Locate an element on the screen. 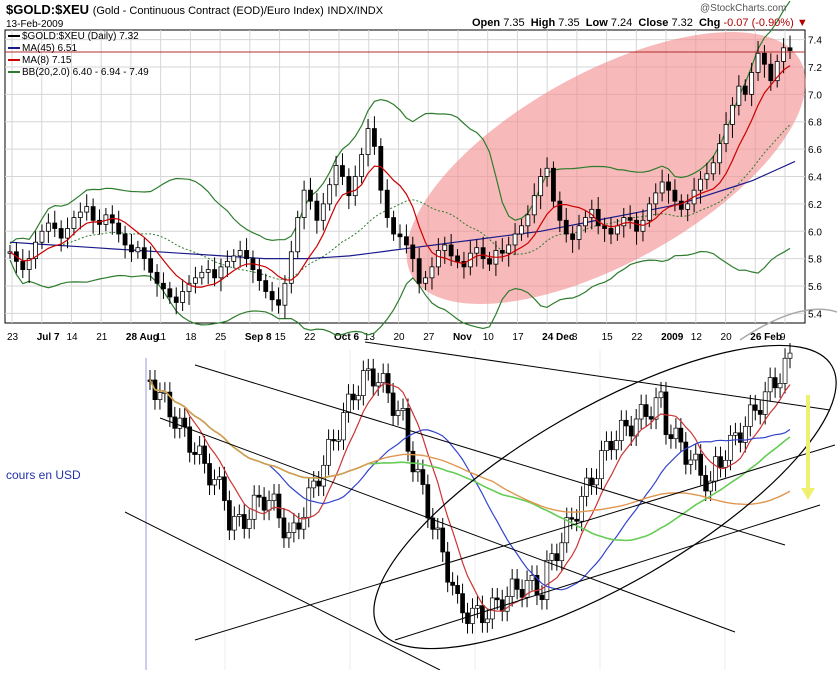 The width and height of the screenshot is (837, 675). channel-line is located at coordinates (282, 591).